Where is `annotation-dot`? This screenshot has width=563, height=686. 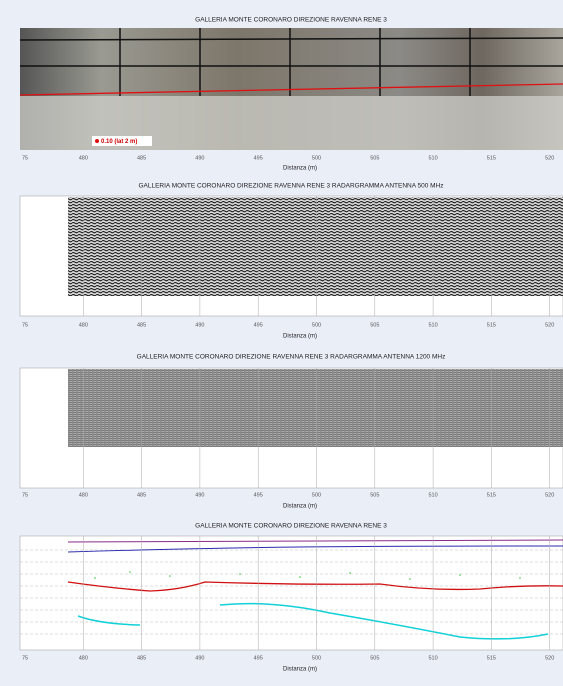 annotation-dot is located at coordinates (97, 141).